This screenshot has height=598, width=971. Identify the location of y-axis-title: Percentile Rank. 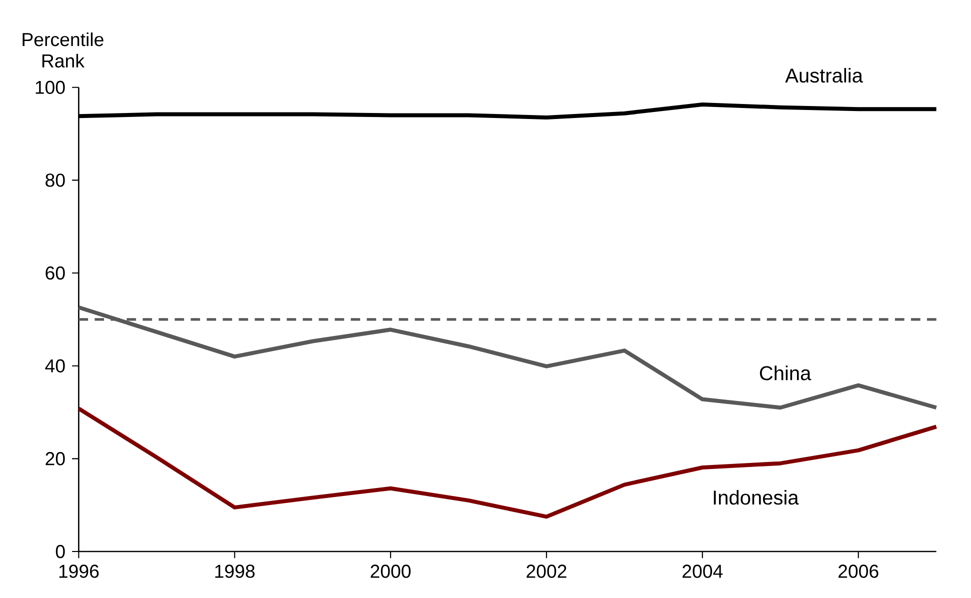
(63, 50).